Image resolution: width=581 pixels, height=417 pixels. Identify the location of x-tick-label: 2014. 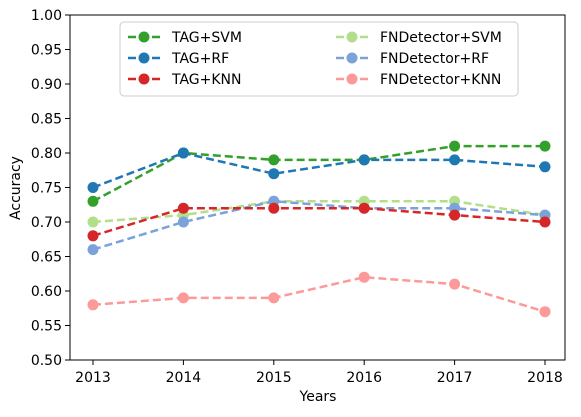
(184, 378).